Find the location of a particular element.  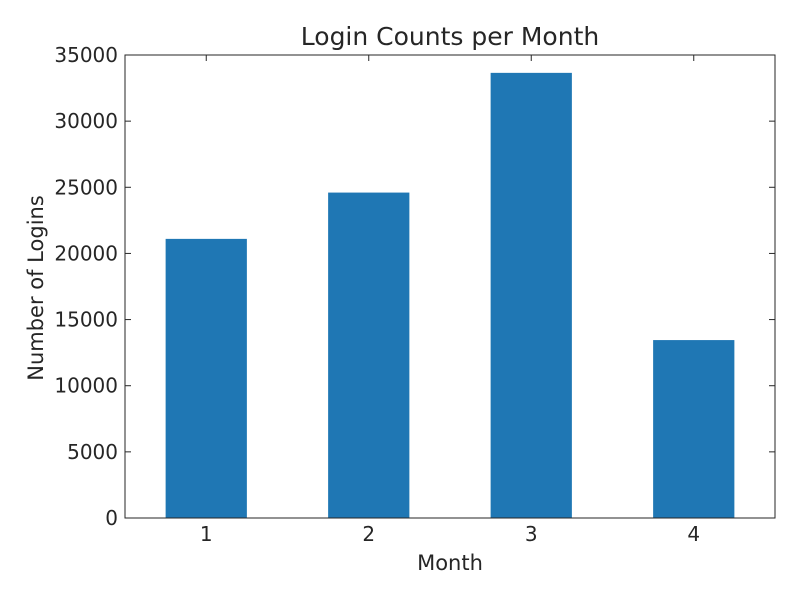

x-tick-label: 2 is located at coordinates (368, 534).